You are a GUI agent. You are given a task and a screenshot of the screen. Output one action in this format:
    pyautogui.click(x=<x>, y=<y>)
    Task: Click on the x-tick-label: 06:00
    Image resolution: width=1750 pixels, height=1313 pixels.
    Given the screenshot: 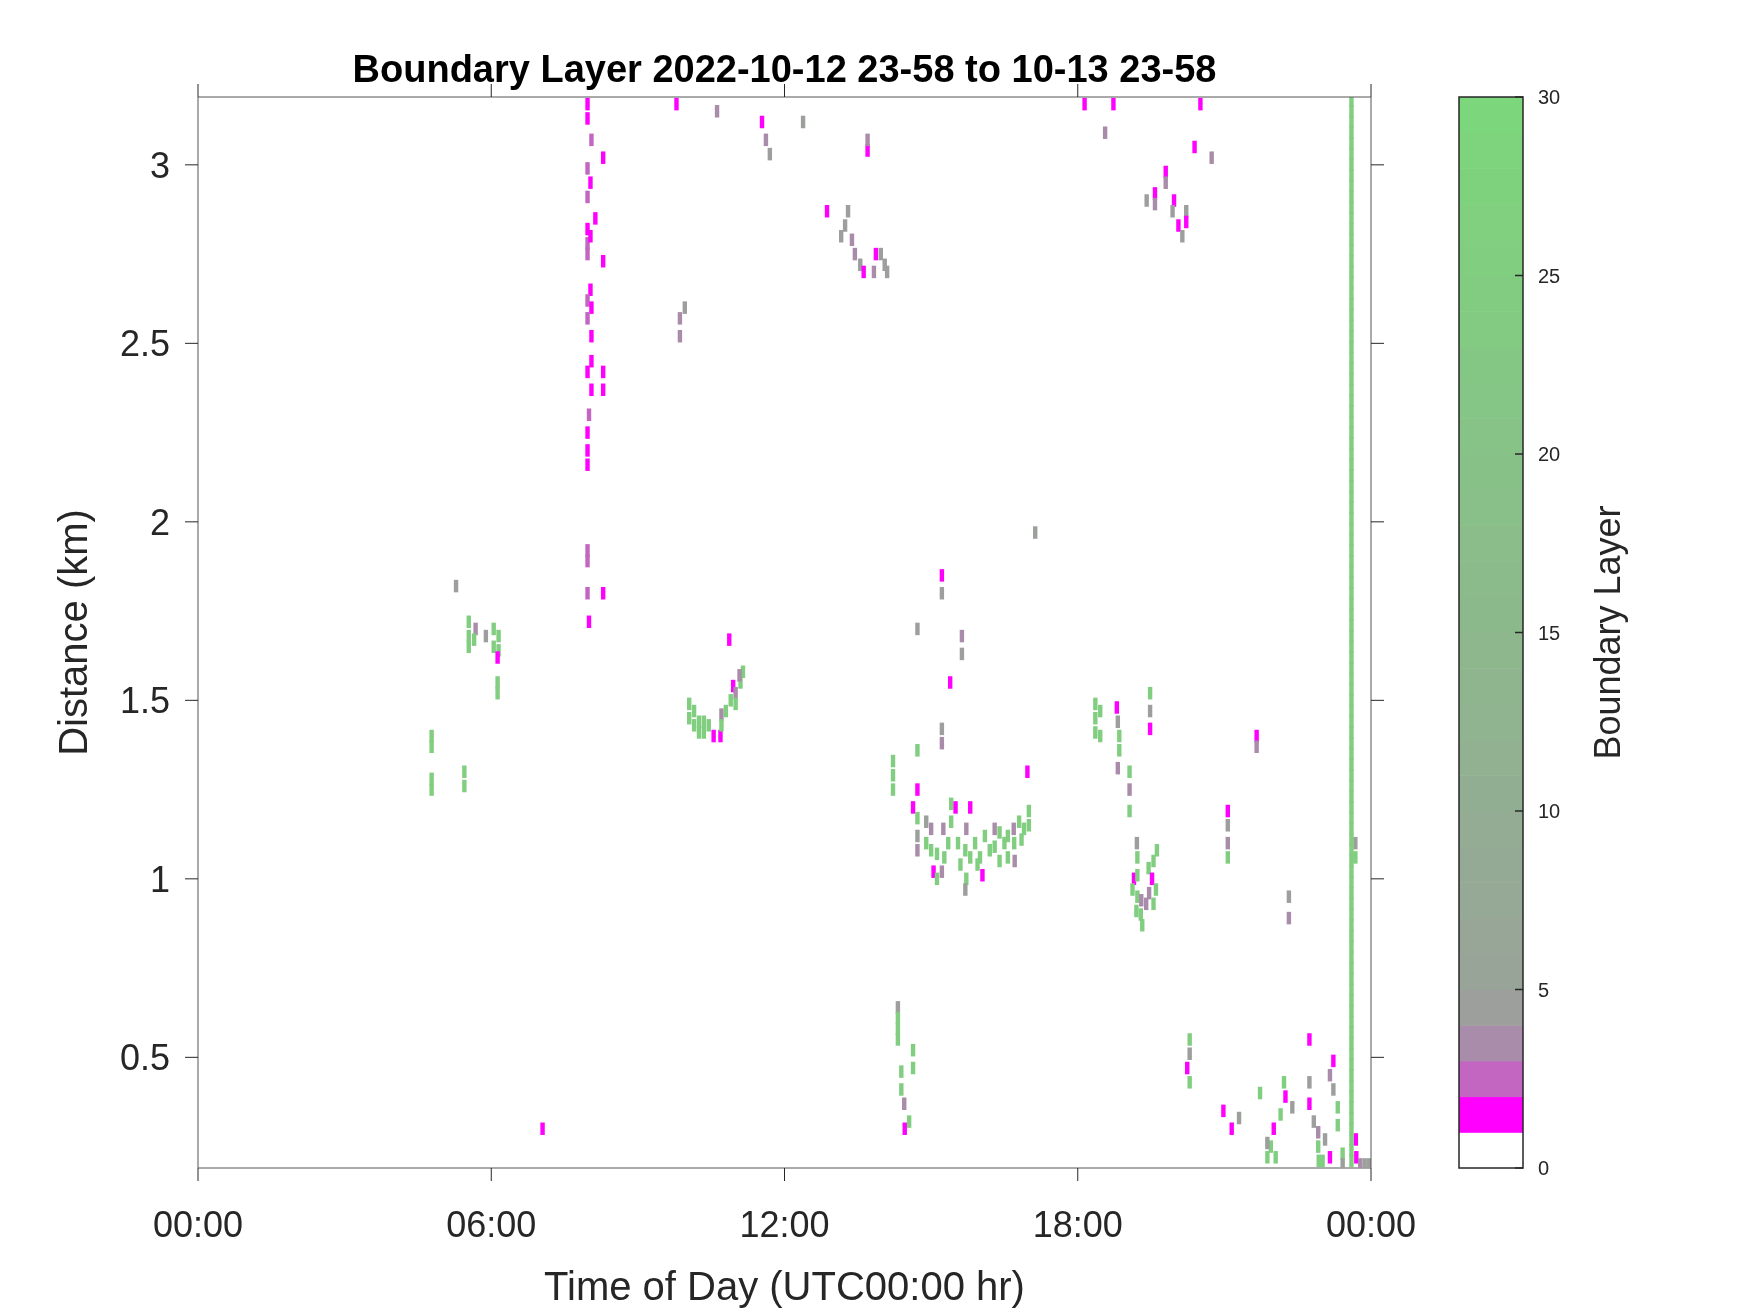 What is the action you would take?
    pyautogui.click(x=491, y=1224)
    